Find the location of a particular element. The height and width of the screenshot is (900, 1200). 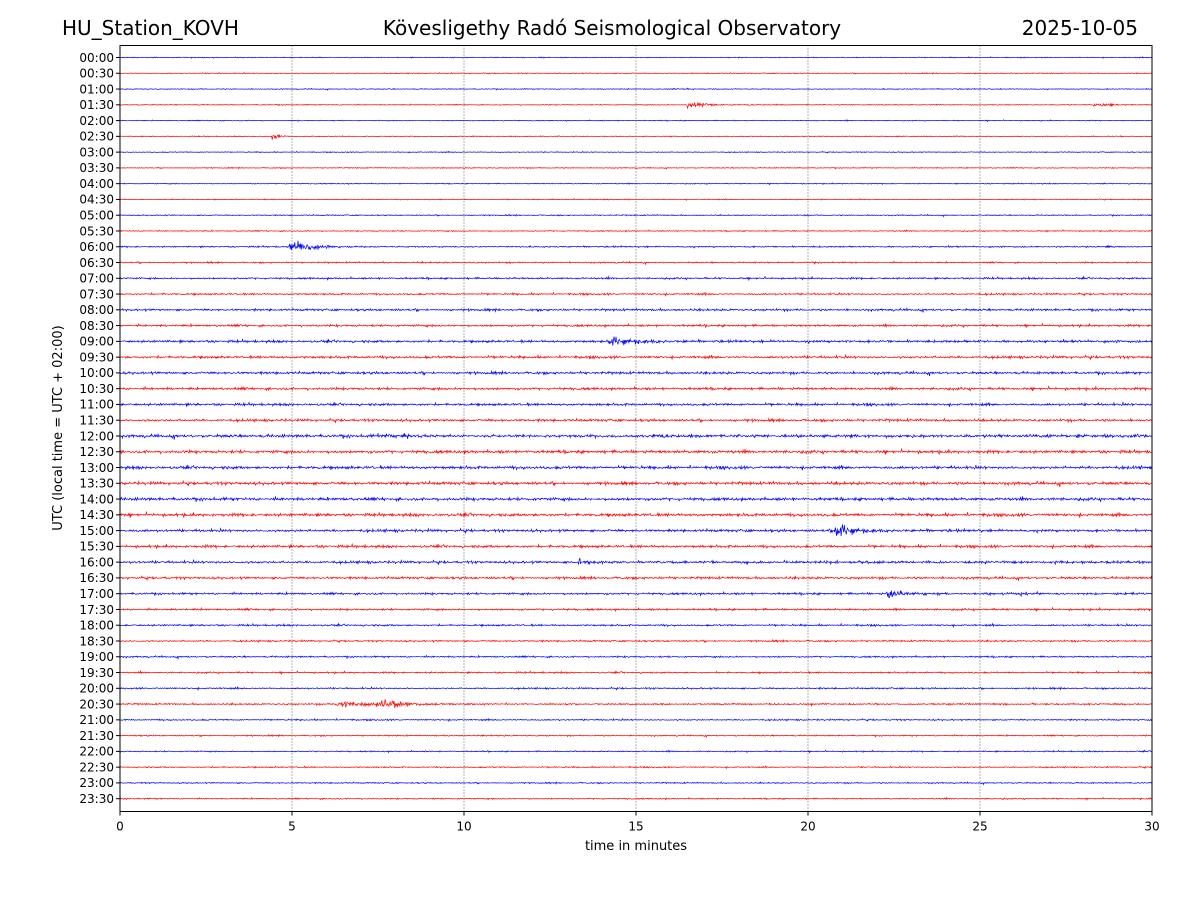

y-tick-label: 01:30 is located at coordinates (96, 105).